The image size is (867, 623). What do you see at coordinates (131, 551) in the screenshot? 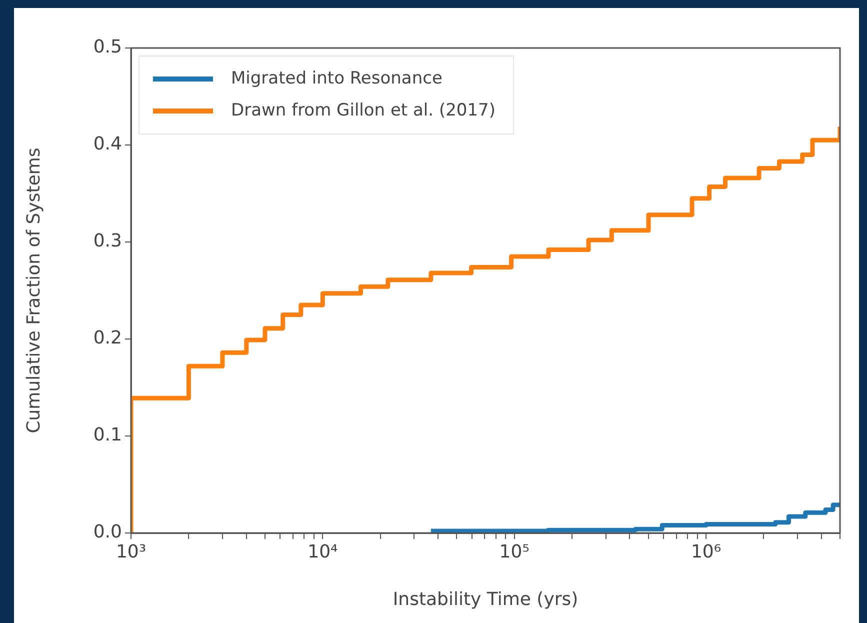
I see `x-tick-label: 10³` at bounding box center [131, 551].